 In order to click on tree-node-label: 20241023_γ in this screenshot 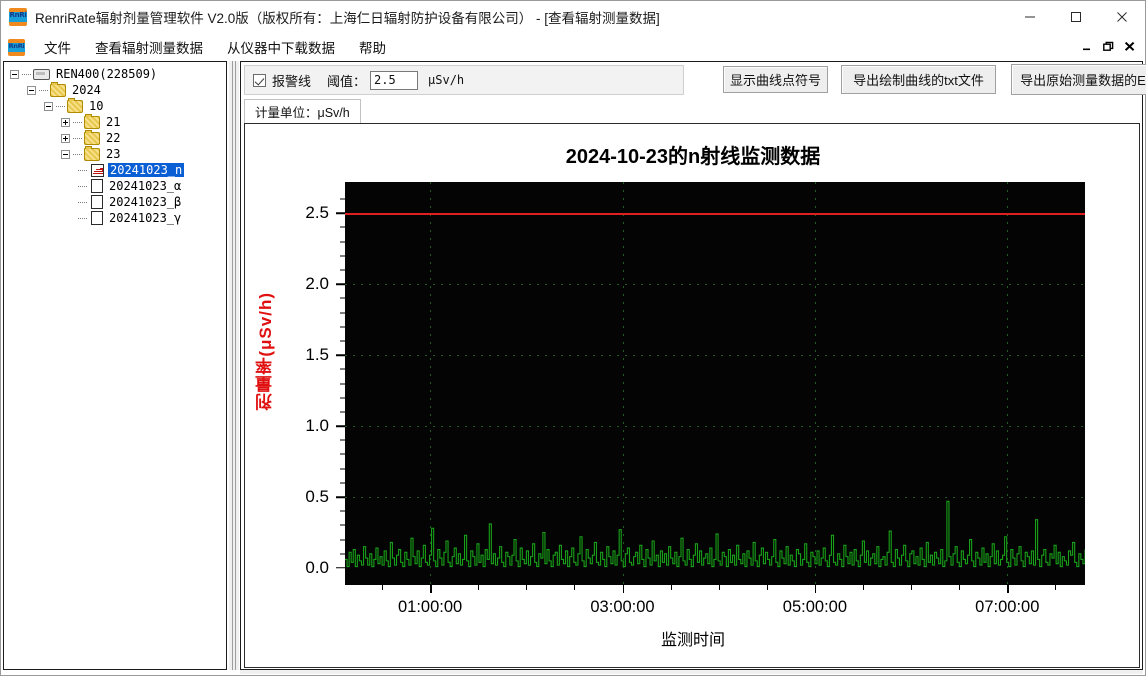, I will do `click(145, 218)`.